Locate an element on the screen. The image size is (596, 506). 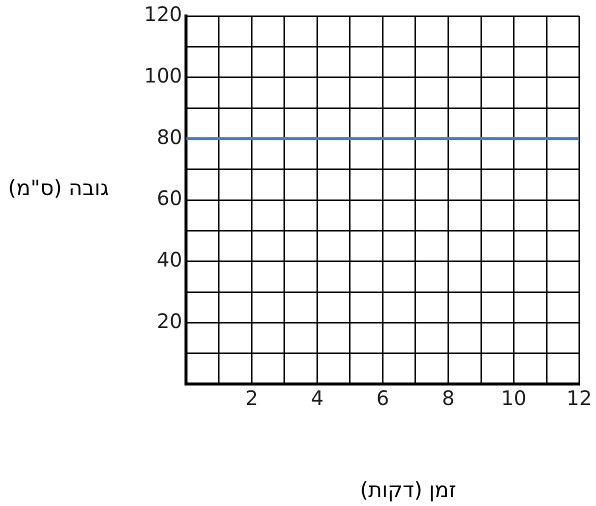
x-axis-title: זמן (דקות) is located at coordinates (408, 490).